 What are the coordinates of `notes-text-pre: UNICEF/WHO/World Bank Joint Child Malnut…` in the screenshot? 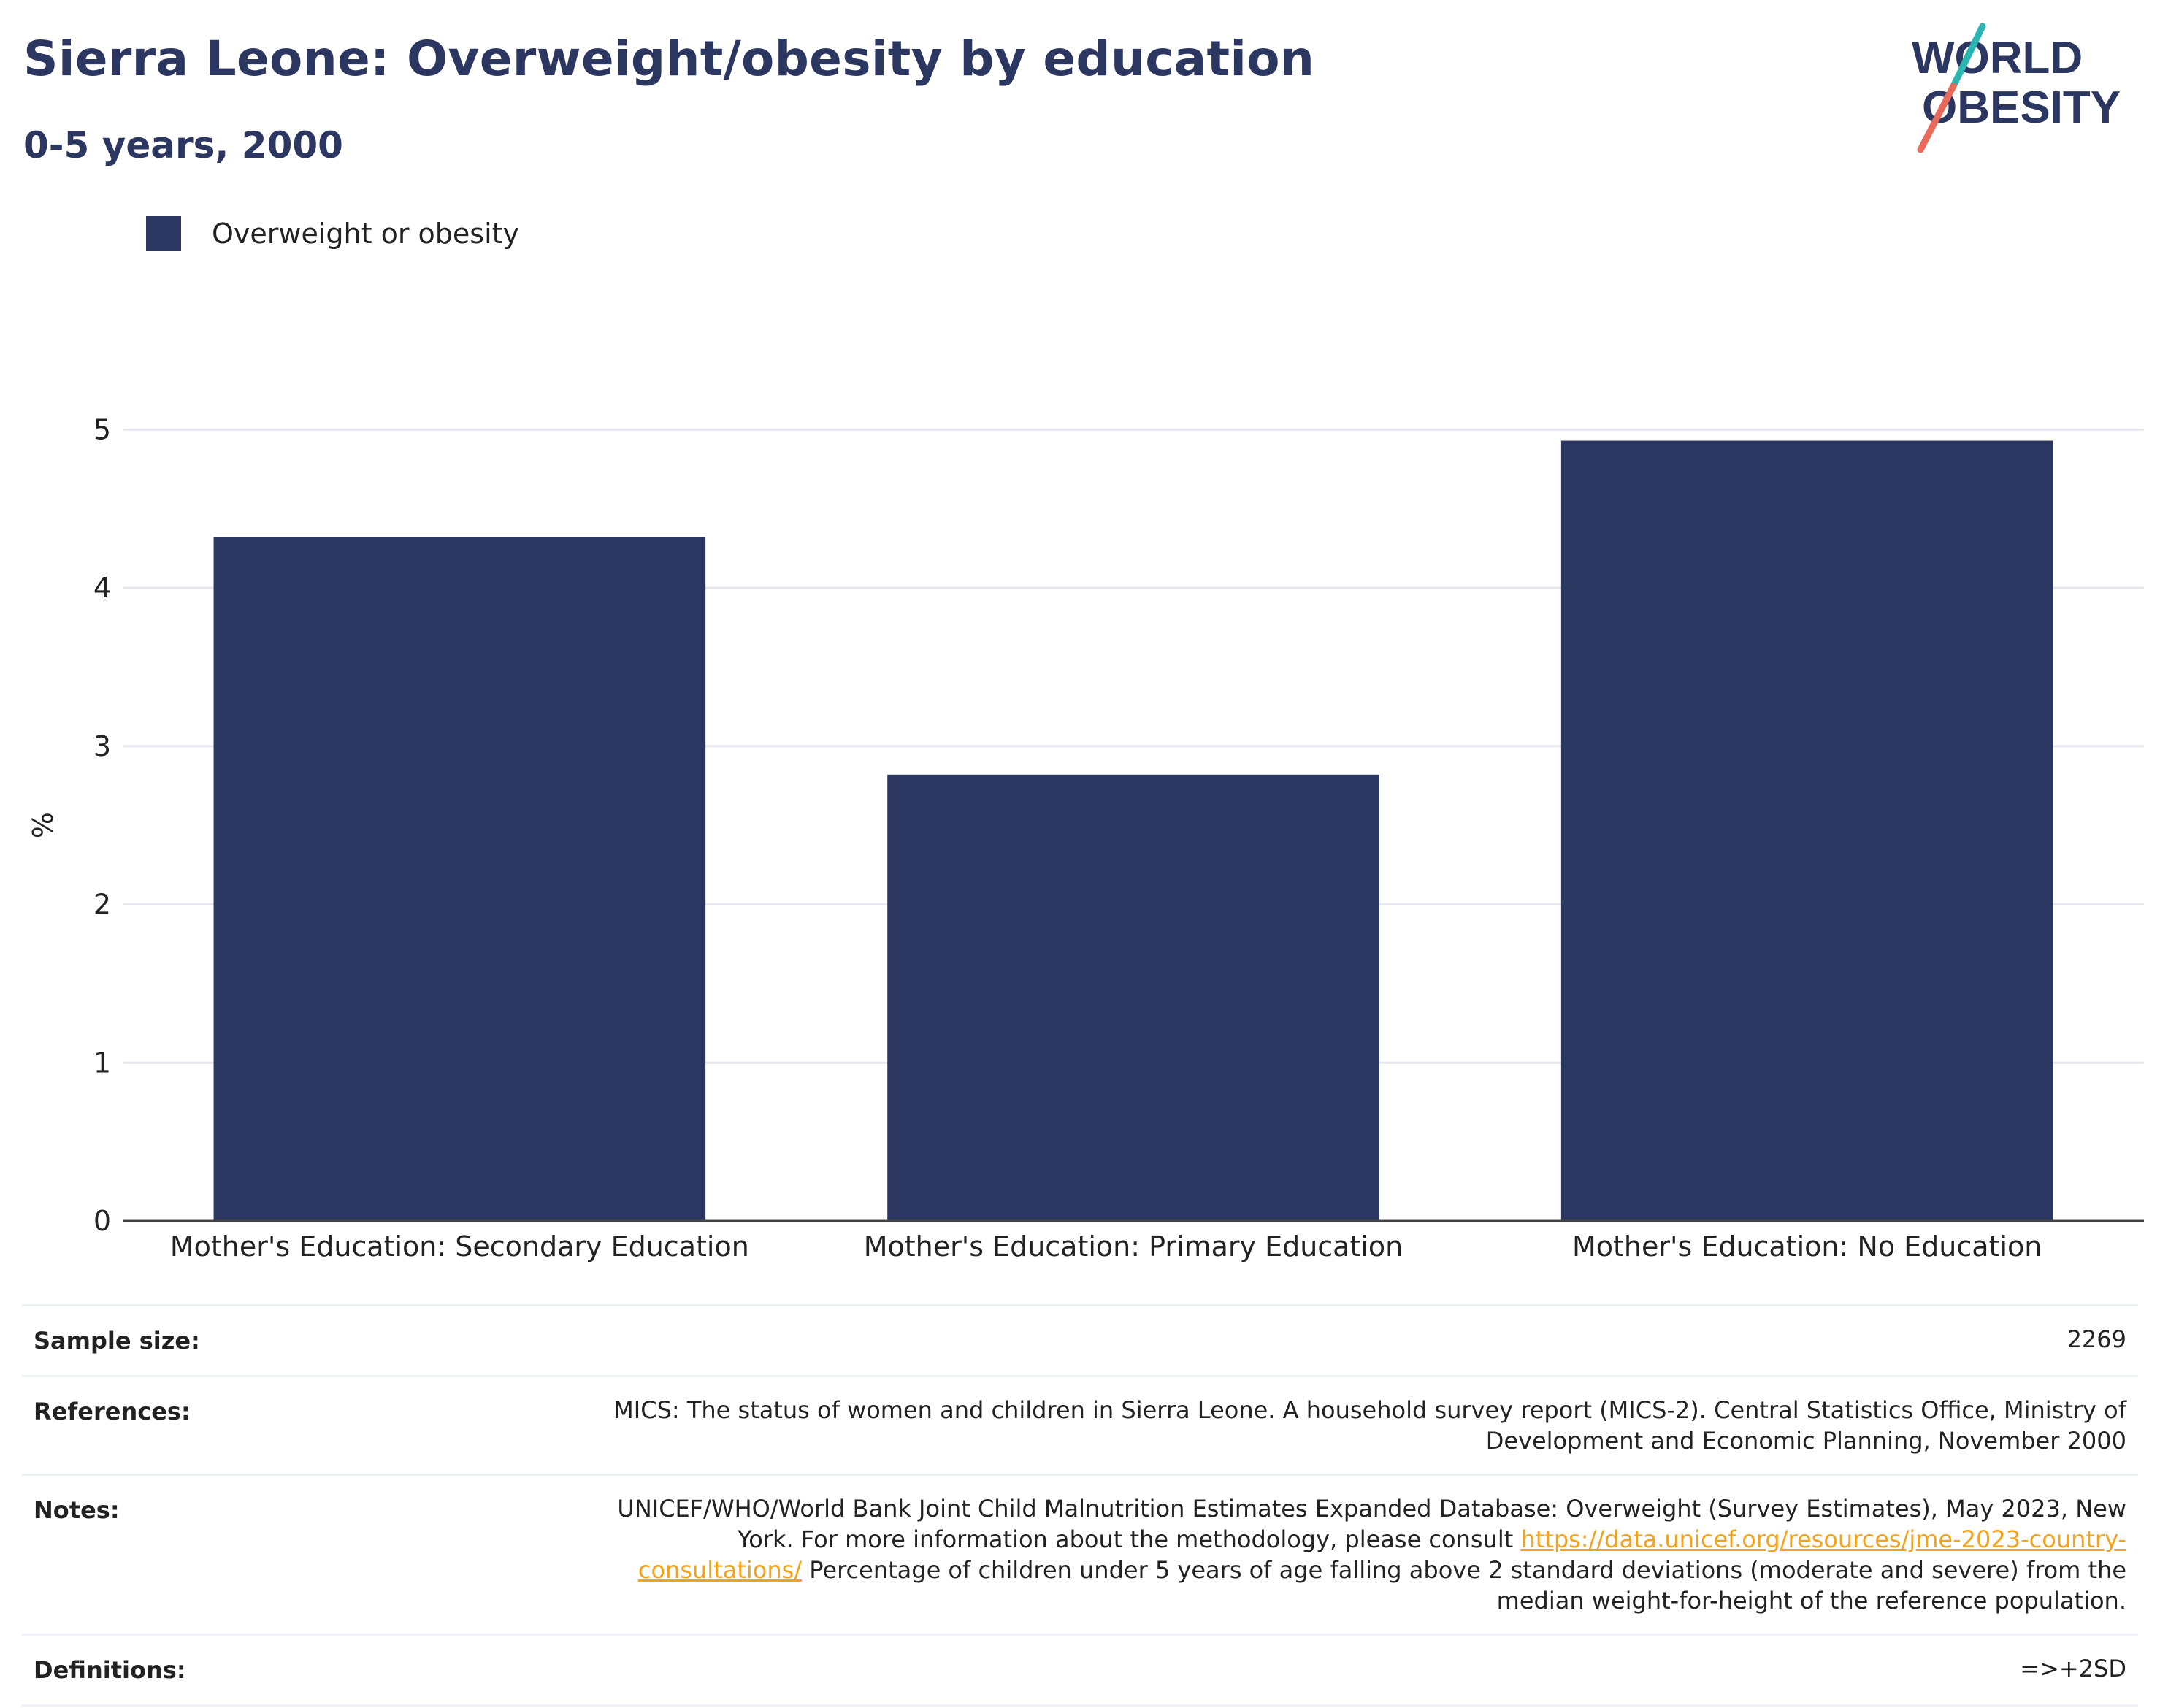 It's located at (1371, 1524).